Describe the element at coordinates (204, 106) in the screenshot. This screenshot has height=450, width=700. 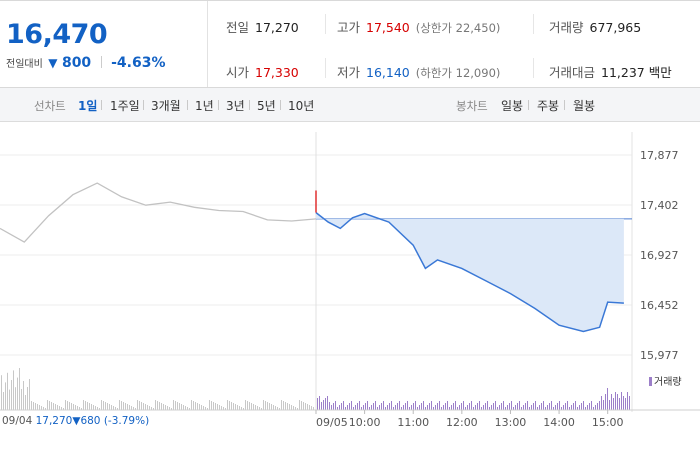
I see `period-1y: 1년` at that location.